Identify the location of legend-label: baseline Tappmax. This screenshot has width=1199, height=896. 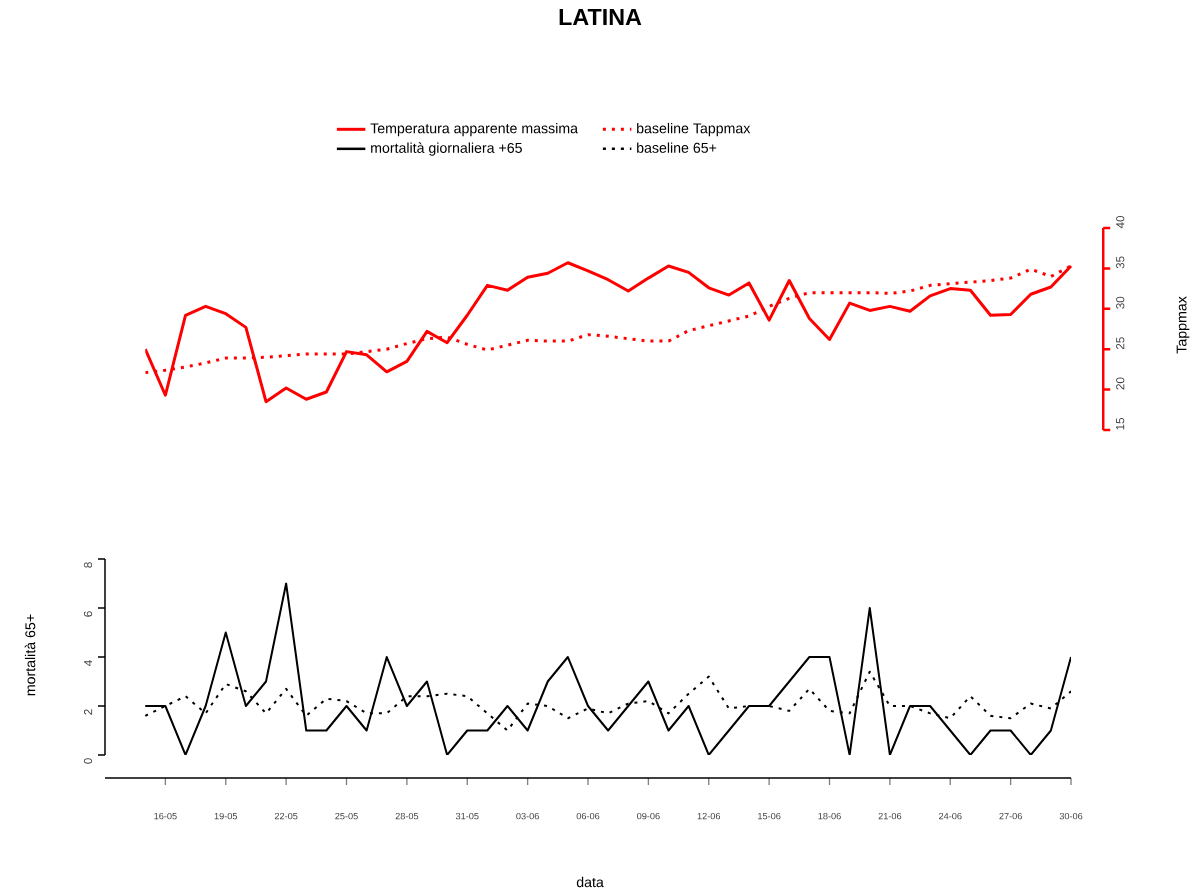
(694, 129).